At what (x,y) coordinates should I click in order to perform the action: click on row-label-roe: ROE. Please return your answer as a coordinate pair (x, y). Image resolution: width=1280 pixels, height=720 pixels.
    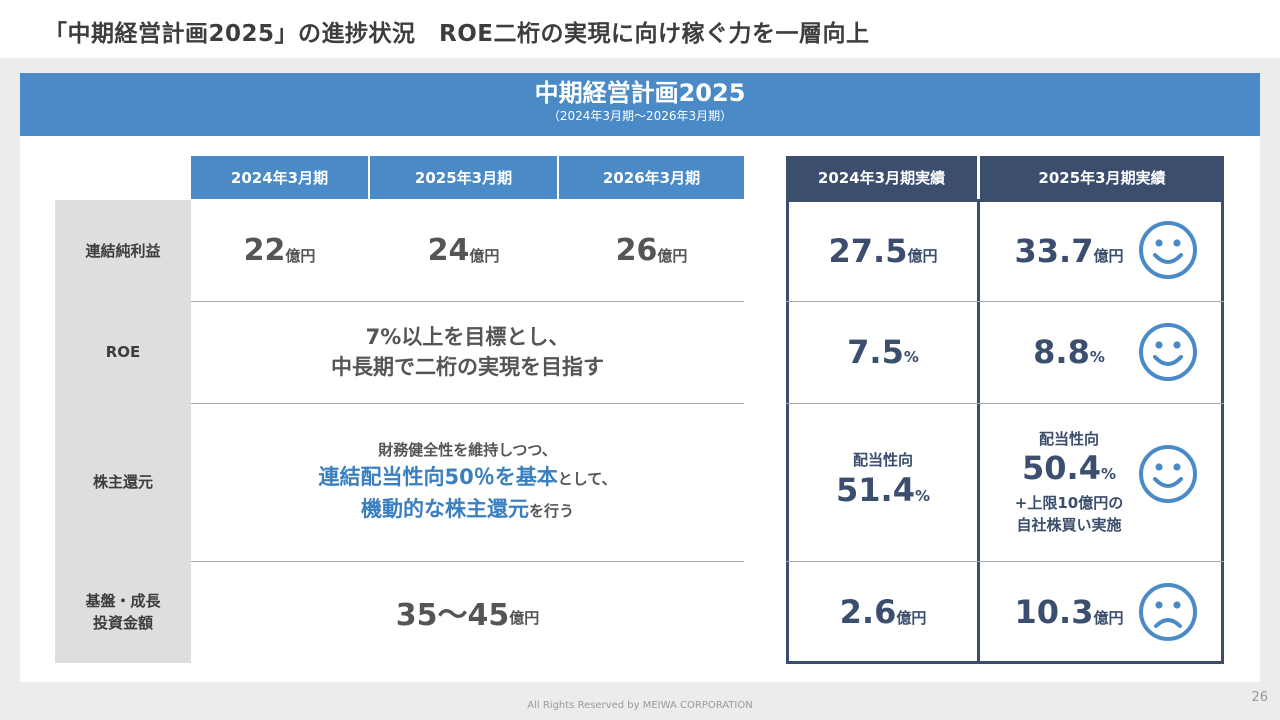
    Looking at the image, I should click on (123, 352).